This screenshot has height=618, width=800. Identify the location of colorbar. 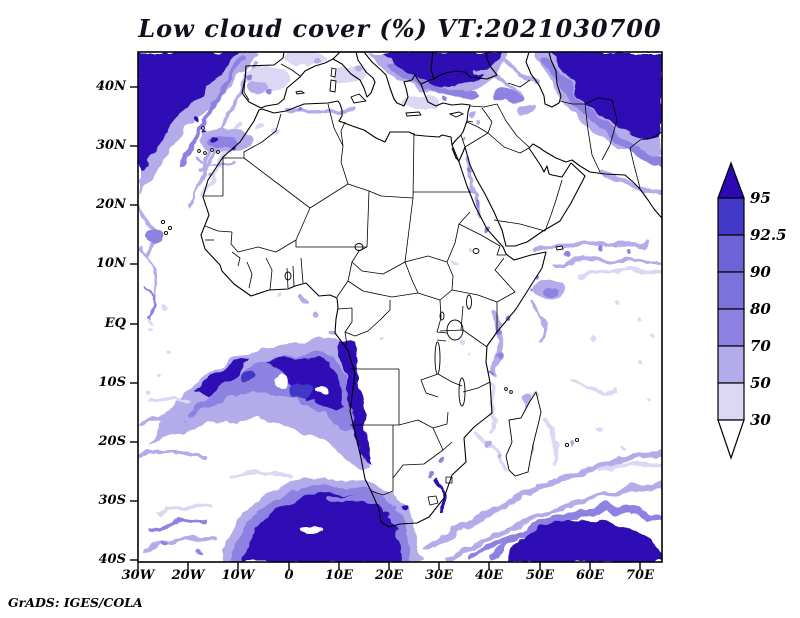
(731, 310).